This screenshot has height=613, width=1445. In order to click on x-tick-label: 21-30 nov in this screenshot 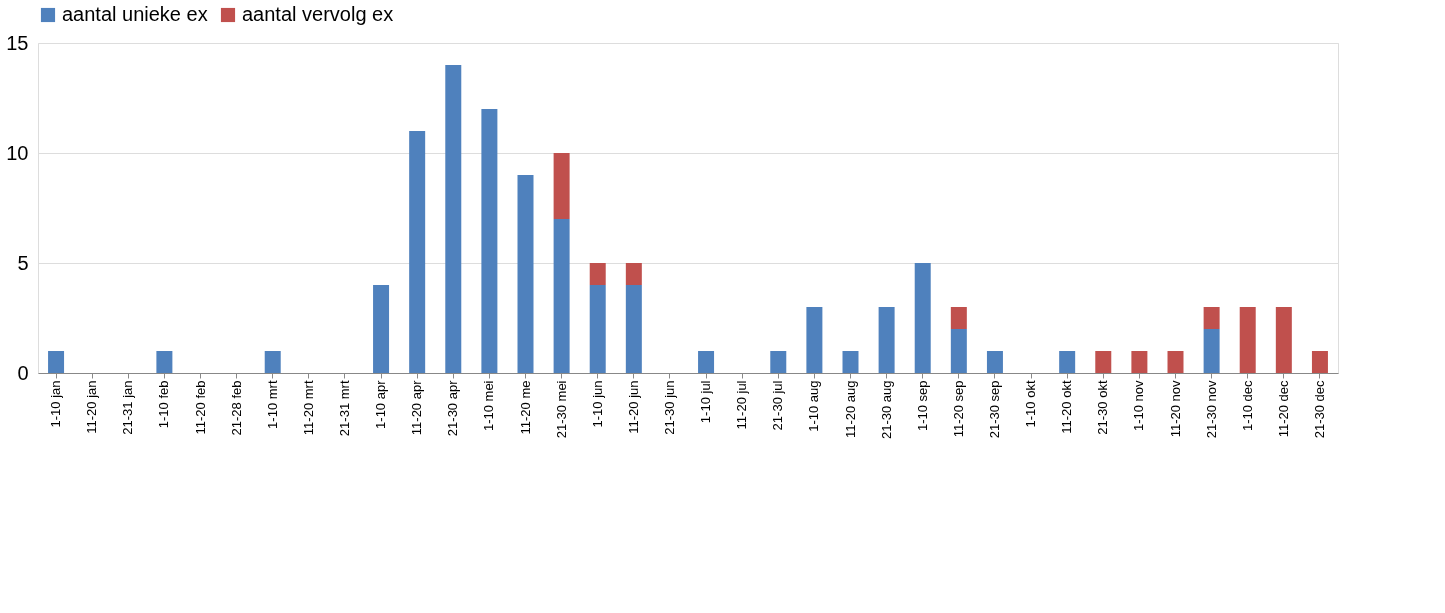, I will do `click(1211, 409)`.